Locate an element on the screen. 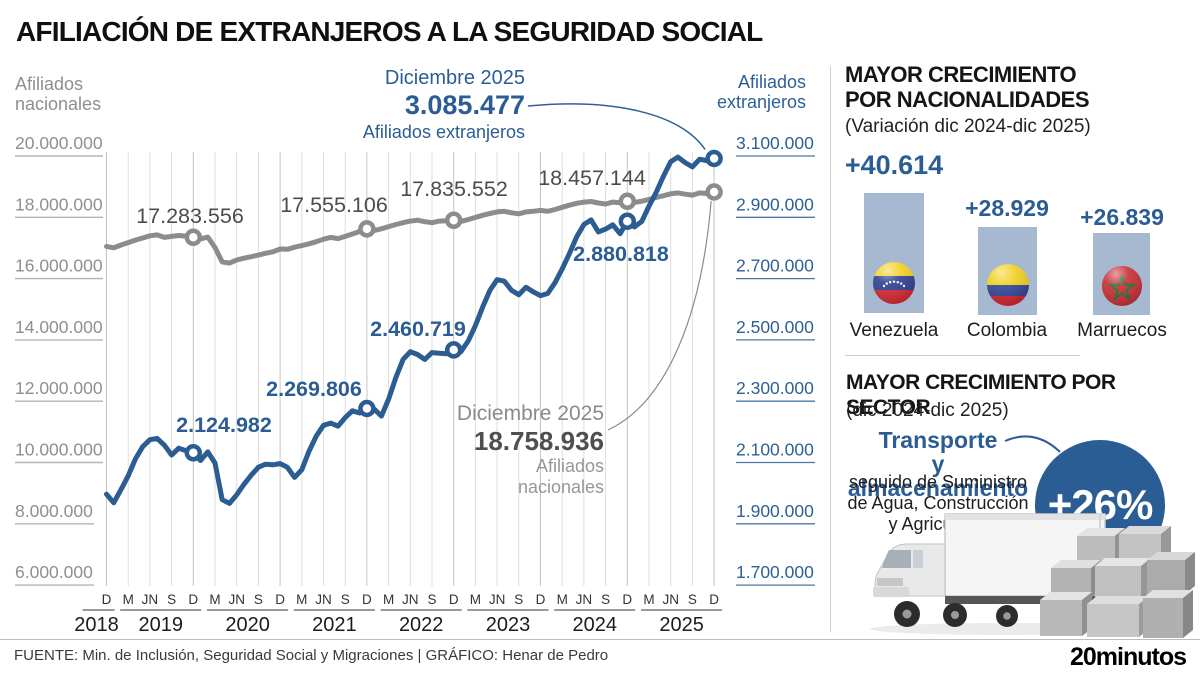 The image size is (1200, 675). brand-logo: 20minutos is located at coordinates (1128, 657).